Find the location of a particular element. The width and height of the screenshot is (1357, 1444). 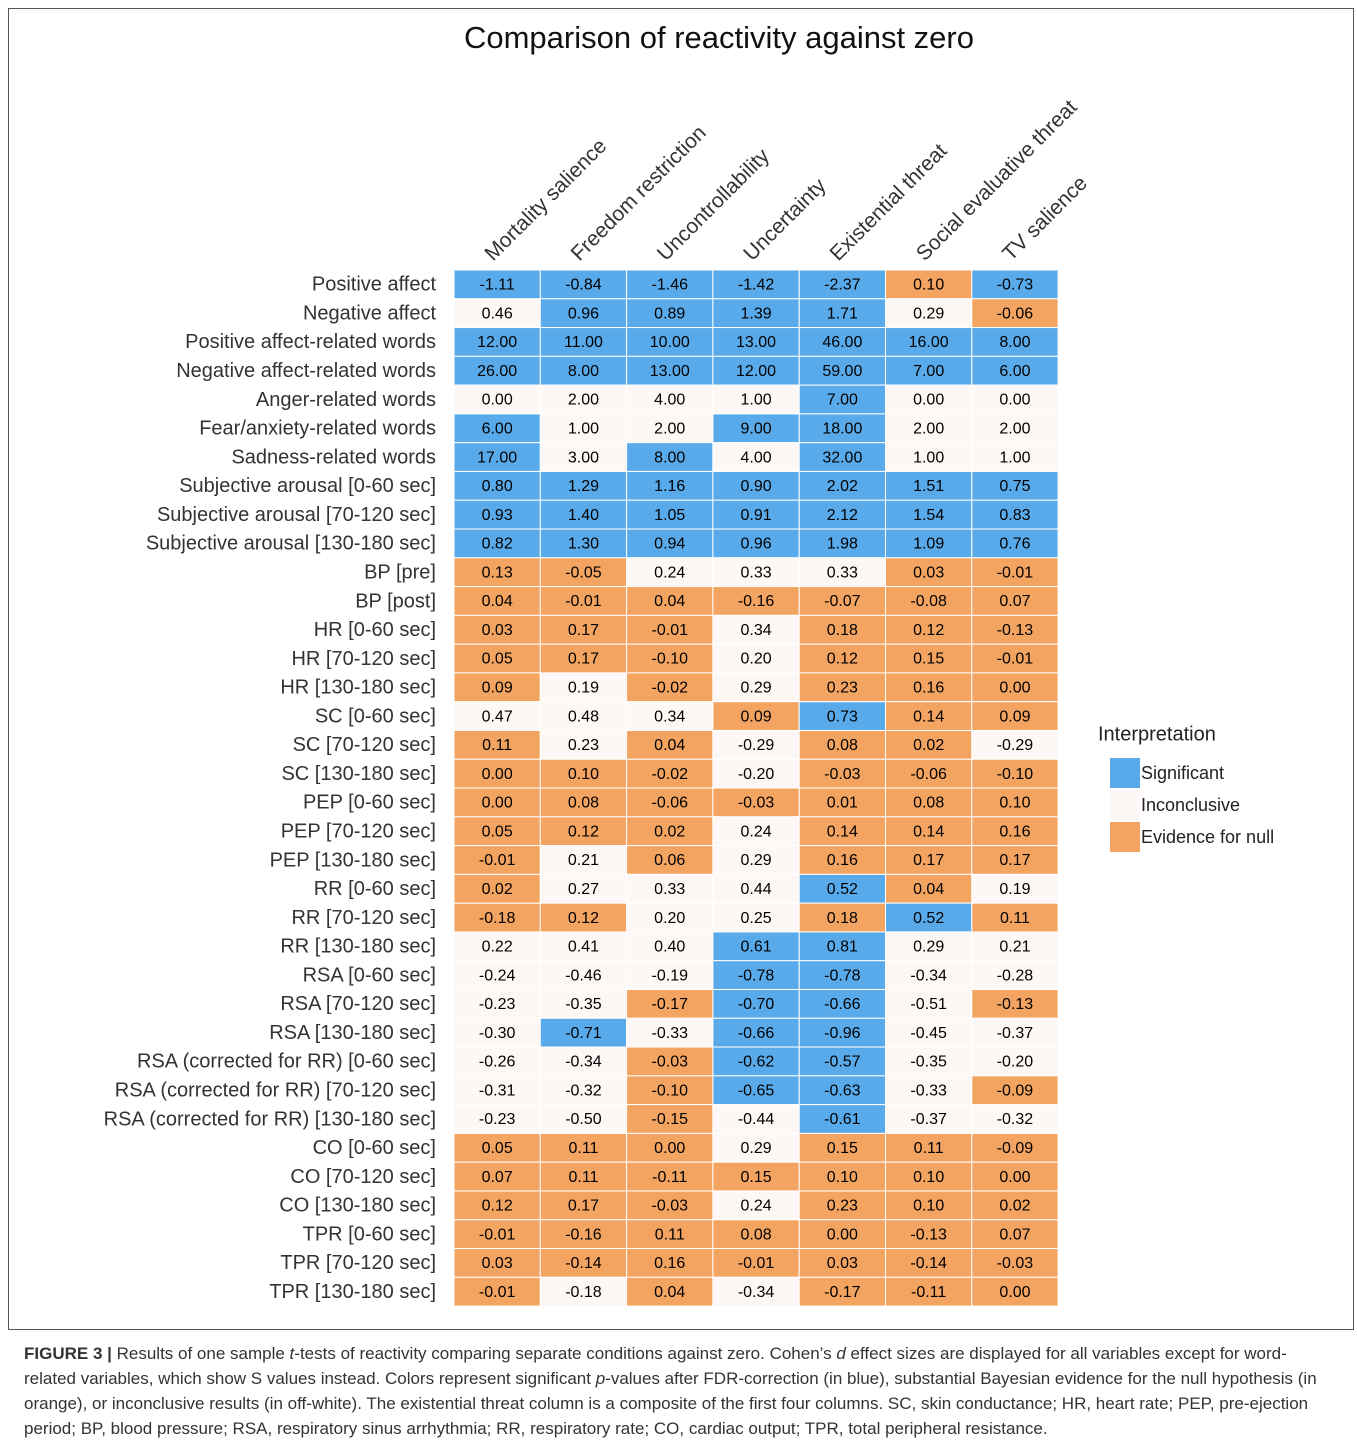

cell-label: 11.00 is located at coordinates (583, 342).